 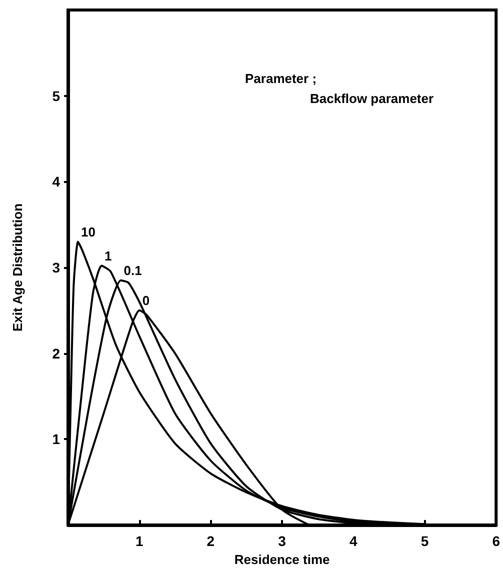 What do you see at coordinates (56, 353) in the screenshot?
I see `y-tick-label: 2` at bounding box center [56, 353].